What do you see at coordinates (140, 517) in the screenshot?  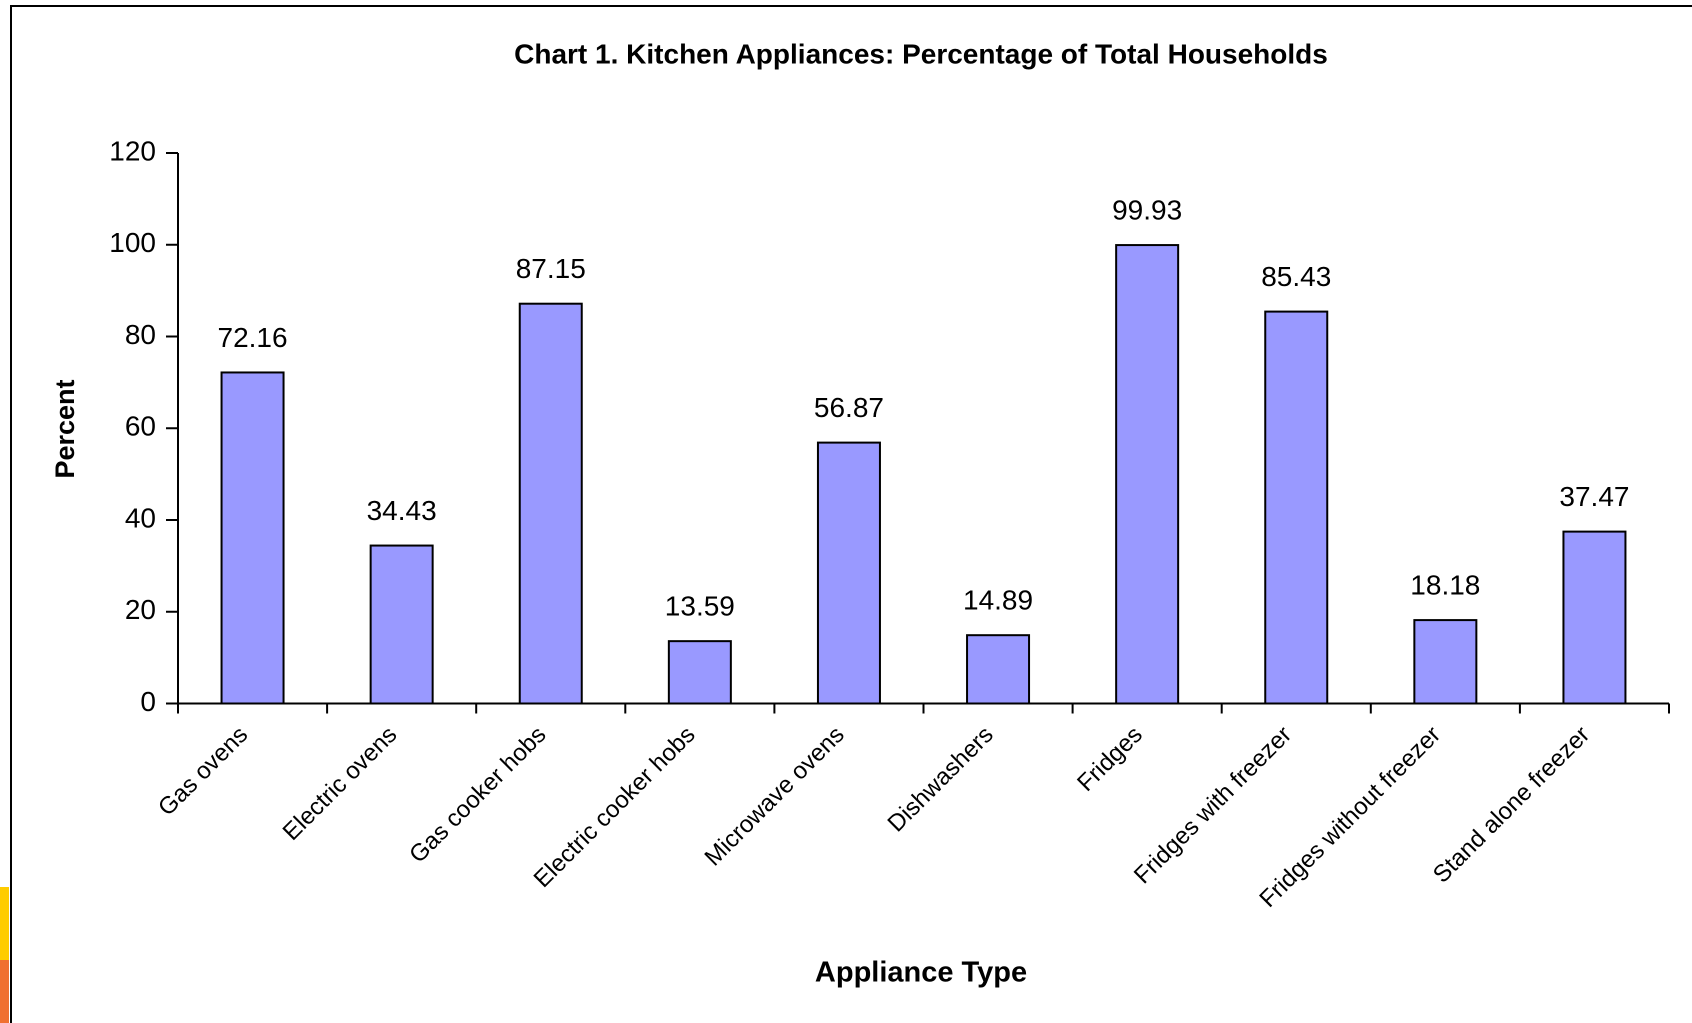 I see `y-tick-label: 40` at bounding box center [140, 517].